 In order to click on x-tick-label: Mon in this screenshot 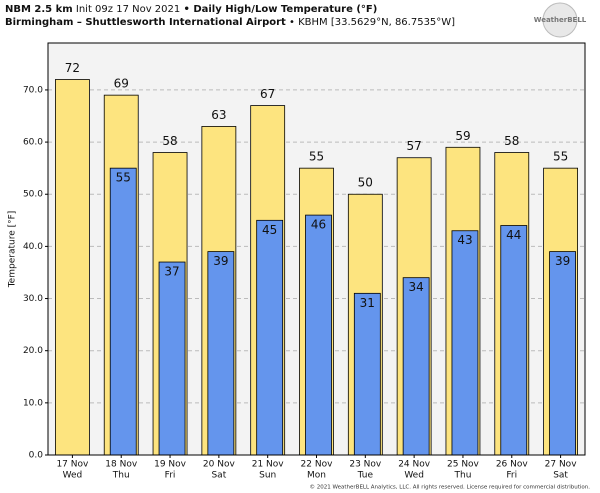, I will do `click(316, 476)`.